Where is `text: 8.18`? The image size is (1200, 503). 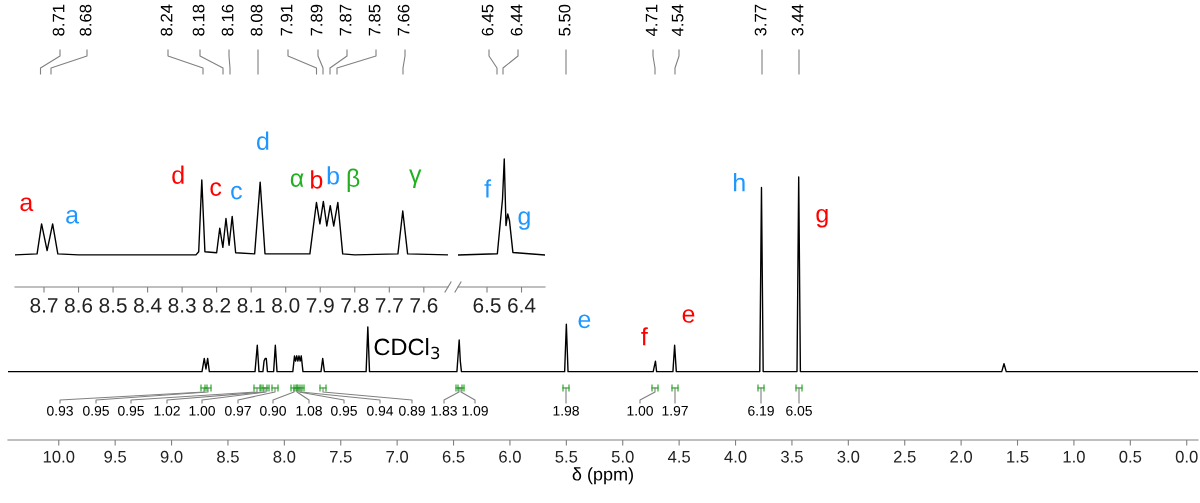
text: 8.18 is located at coordinates (198, 20).